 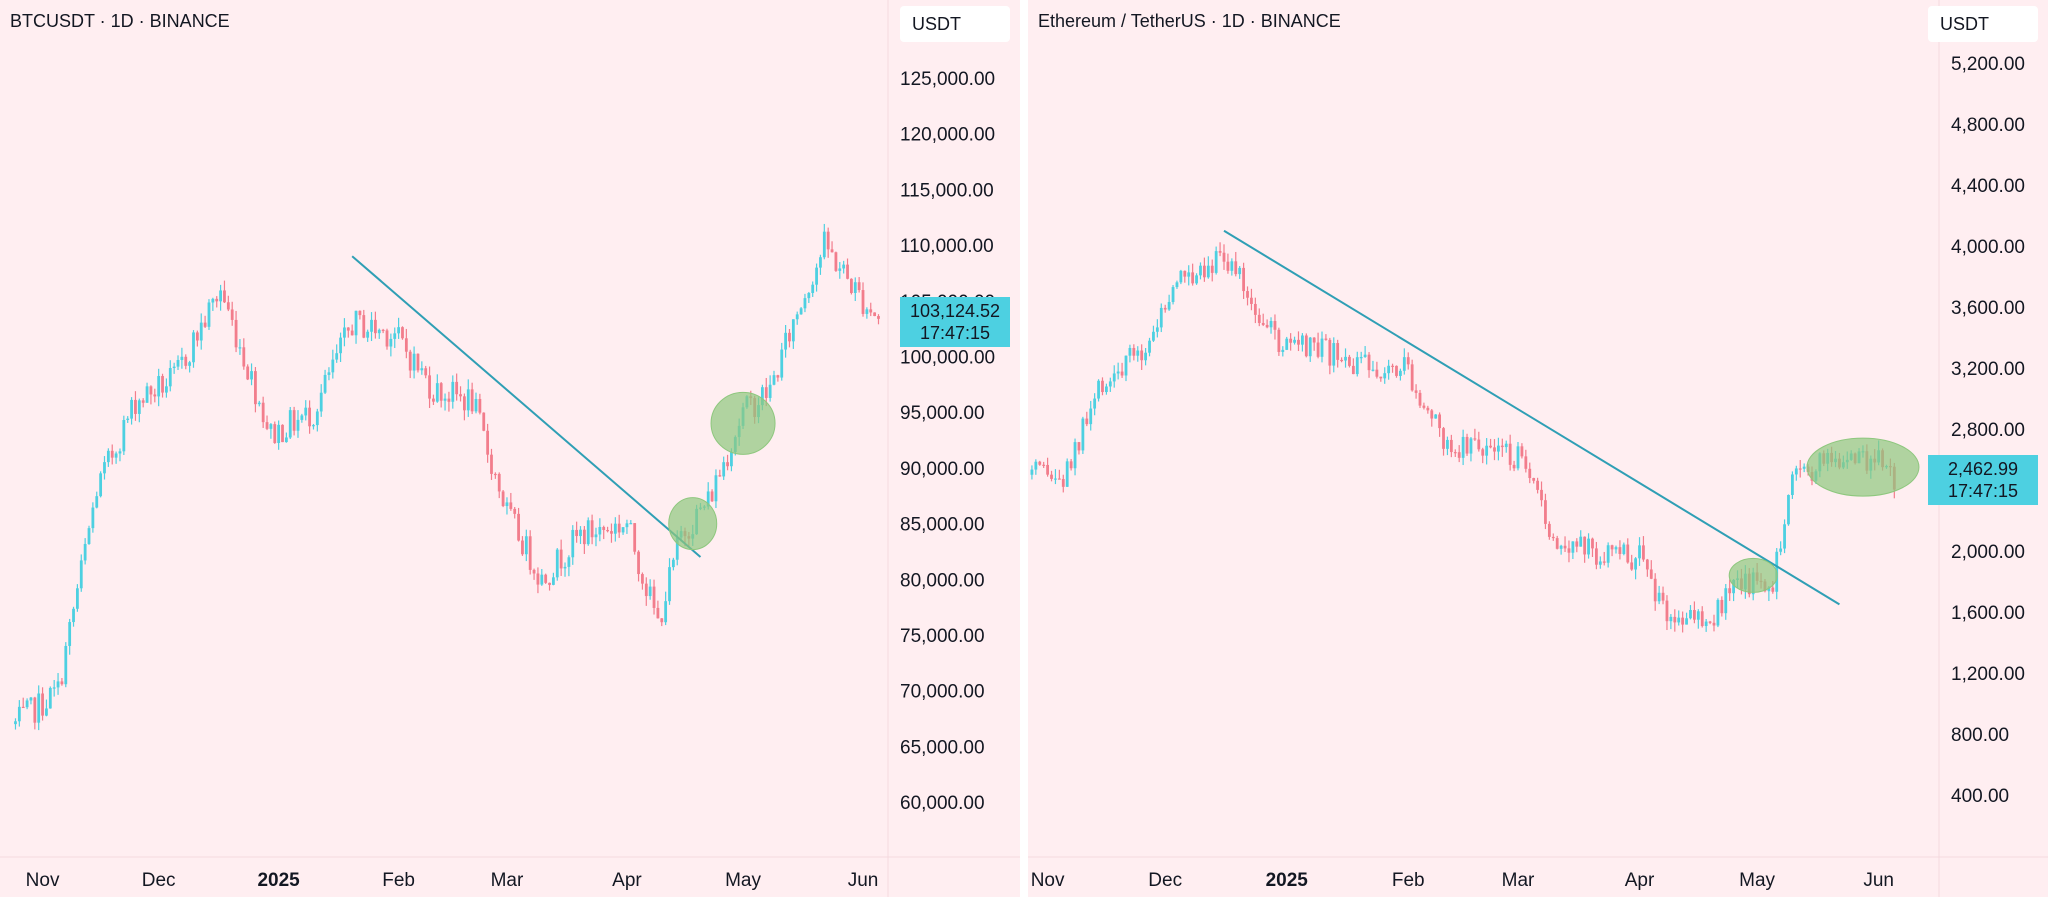 What do you see at coordinates (1983, 491) in the screenshot?
I see `eth-bar-countdown: 17:47:15` at bounding box center [1983, 491].